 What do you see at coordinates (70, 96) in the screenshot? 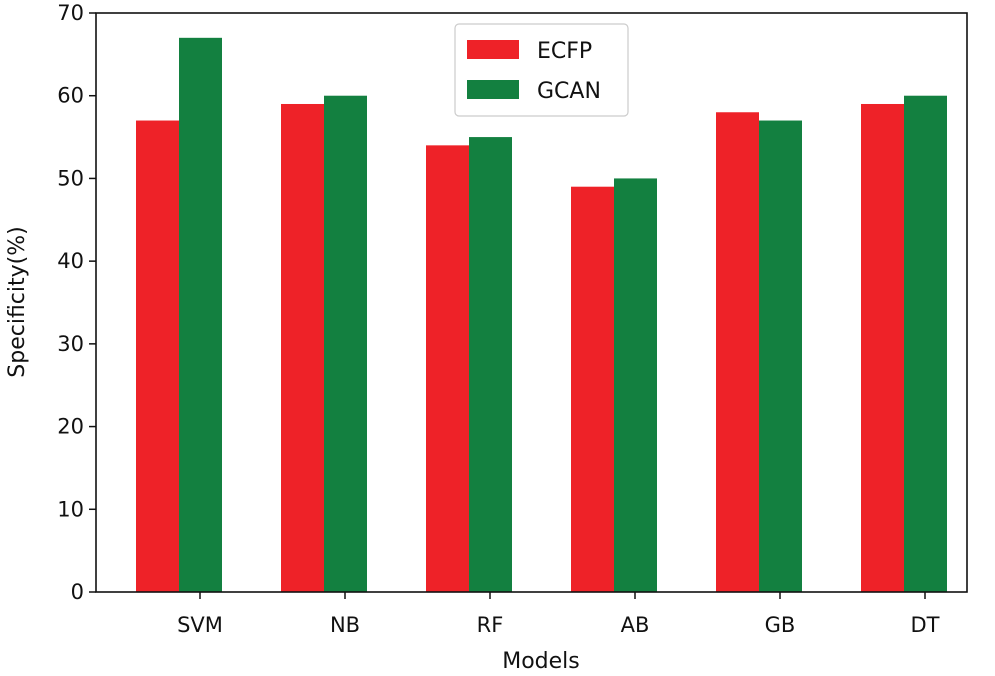
I see `y-tick-label-60: 60` at bounding box center [70, 96].